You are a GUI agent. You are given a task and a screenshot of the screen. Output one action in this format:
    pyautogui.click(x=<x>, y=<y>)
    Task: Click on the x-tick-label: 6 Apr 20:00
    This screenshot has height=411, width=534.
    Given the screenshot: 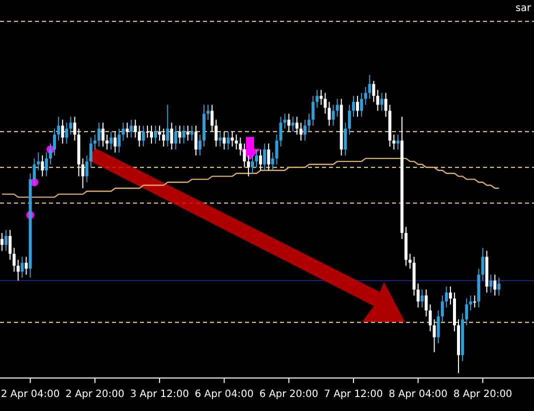 What is the action you would take?
    pyautogui.click(x=288, y=394)
    